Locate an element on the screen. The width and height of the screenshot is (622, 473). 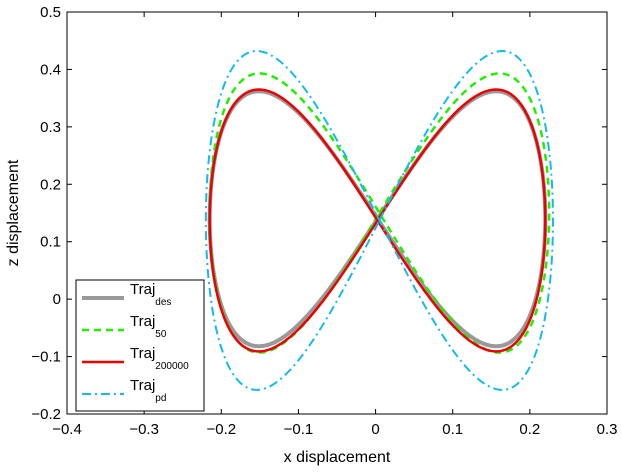
x-tick-label: −0.3 is located at coordinates (144, 429).